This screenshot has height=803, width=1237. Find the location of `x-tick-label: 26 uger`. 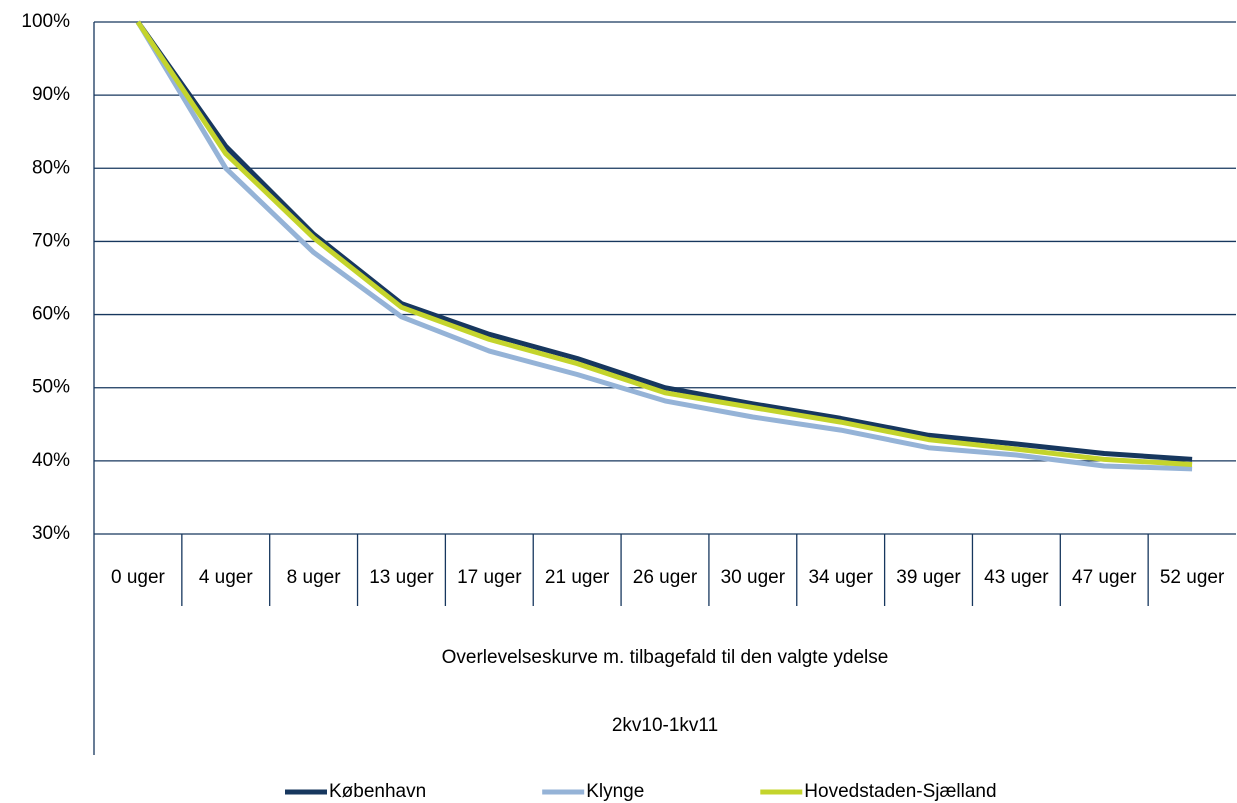

x-tick-label: 26 uger is located at coordinates (665, 577).